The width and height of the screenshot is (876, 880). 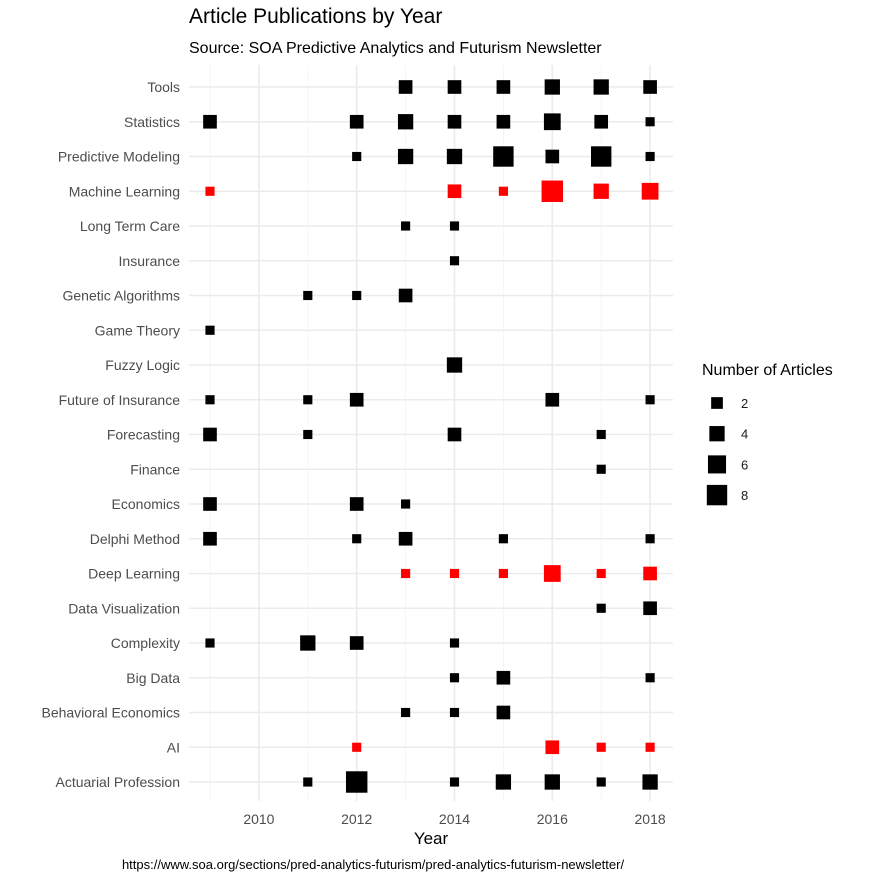 What do you see at coordinates (767, 370) in the screenshot?
I see `legend-title: Number of Articles` at bounding box center [767, 370].